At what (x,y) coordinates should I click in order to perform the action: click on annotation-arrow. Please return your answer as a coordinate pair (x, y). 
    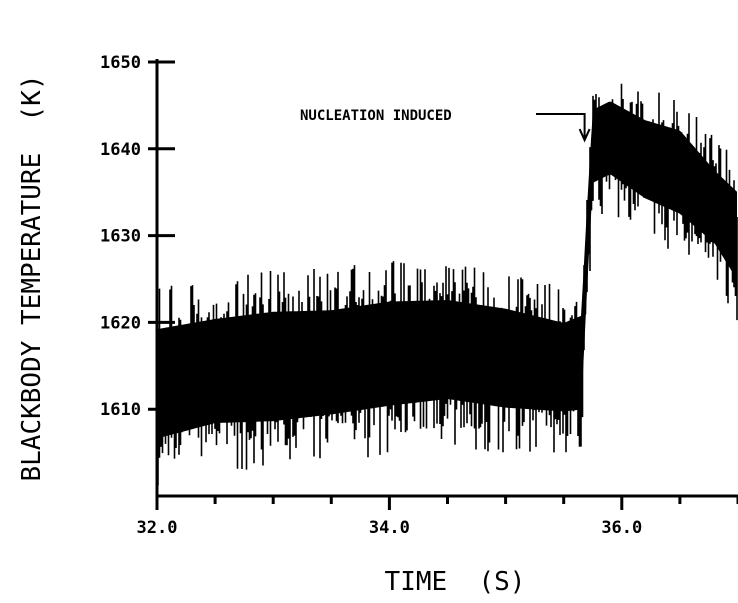
    Looking at the image, I should click on (563, 128).